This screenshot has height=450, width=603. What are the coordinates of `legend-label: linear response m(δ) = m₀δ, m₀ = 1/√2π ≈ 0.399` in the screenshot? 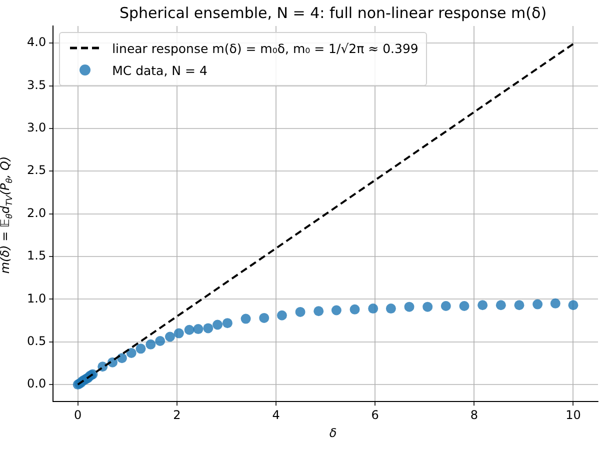 It's located at (265, 48).